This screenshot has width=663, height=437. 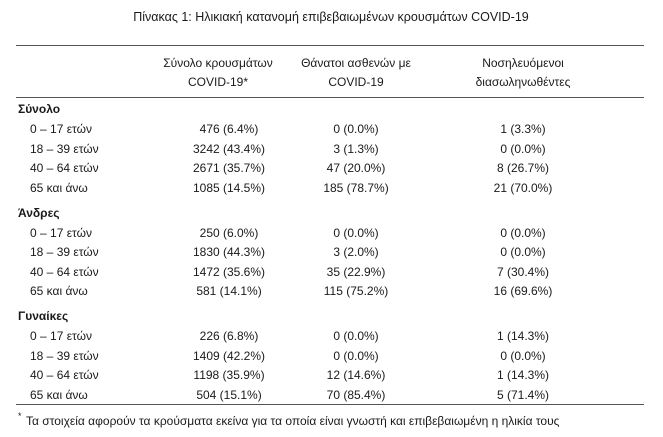 What do you see at coordinates (523, 291) in the screenshot?
I see `cell: 16 (69.6%)` at bounding box center [523, 291].